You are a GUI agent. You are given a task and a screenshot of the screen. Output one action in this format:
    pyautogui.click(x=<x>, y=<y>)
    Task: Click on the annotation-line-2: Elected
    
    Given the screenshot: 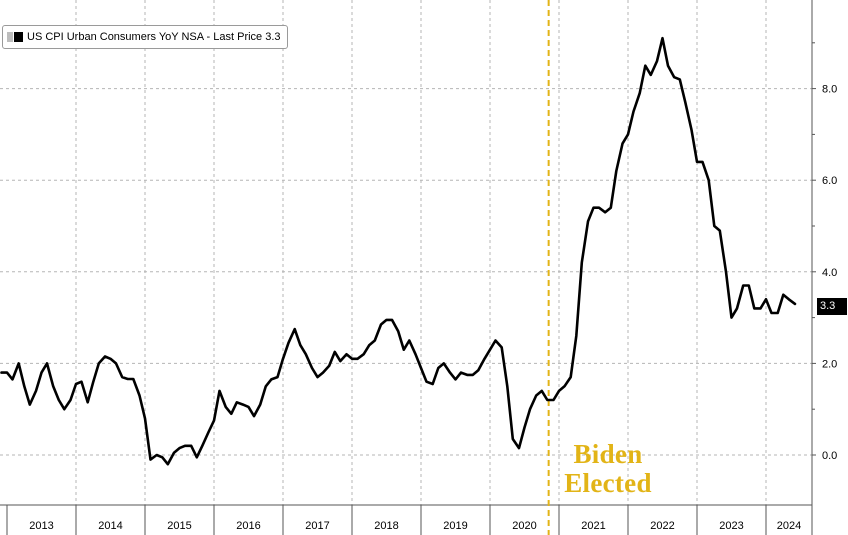 What is the action you would take?
    pyautogui.click(x=608, y=483)
    